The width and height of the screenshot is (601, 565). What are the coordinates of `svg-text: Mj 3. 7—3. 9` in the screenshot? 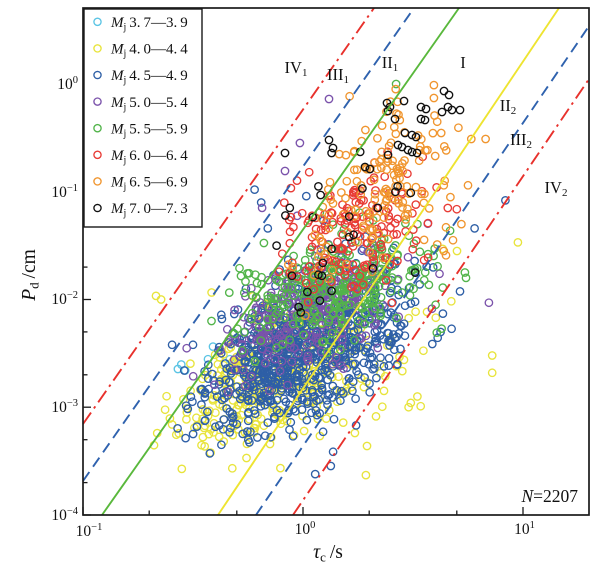 It's located at (149, 24).